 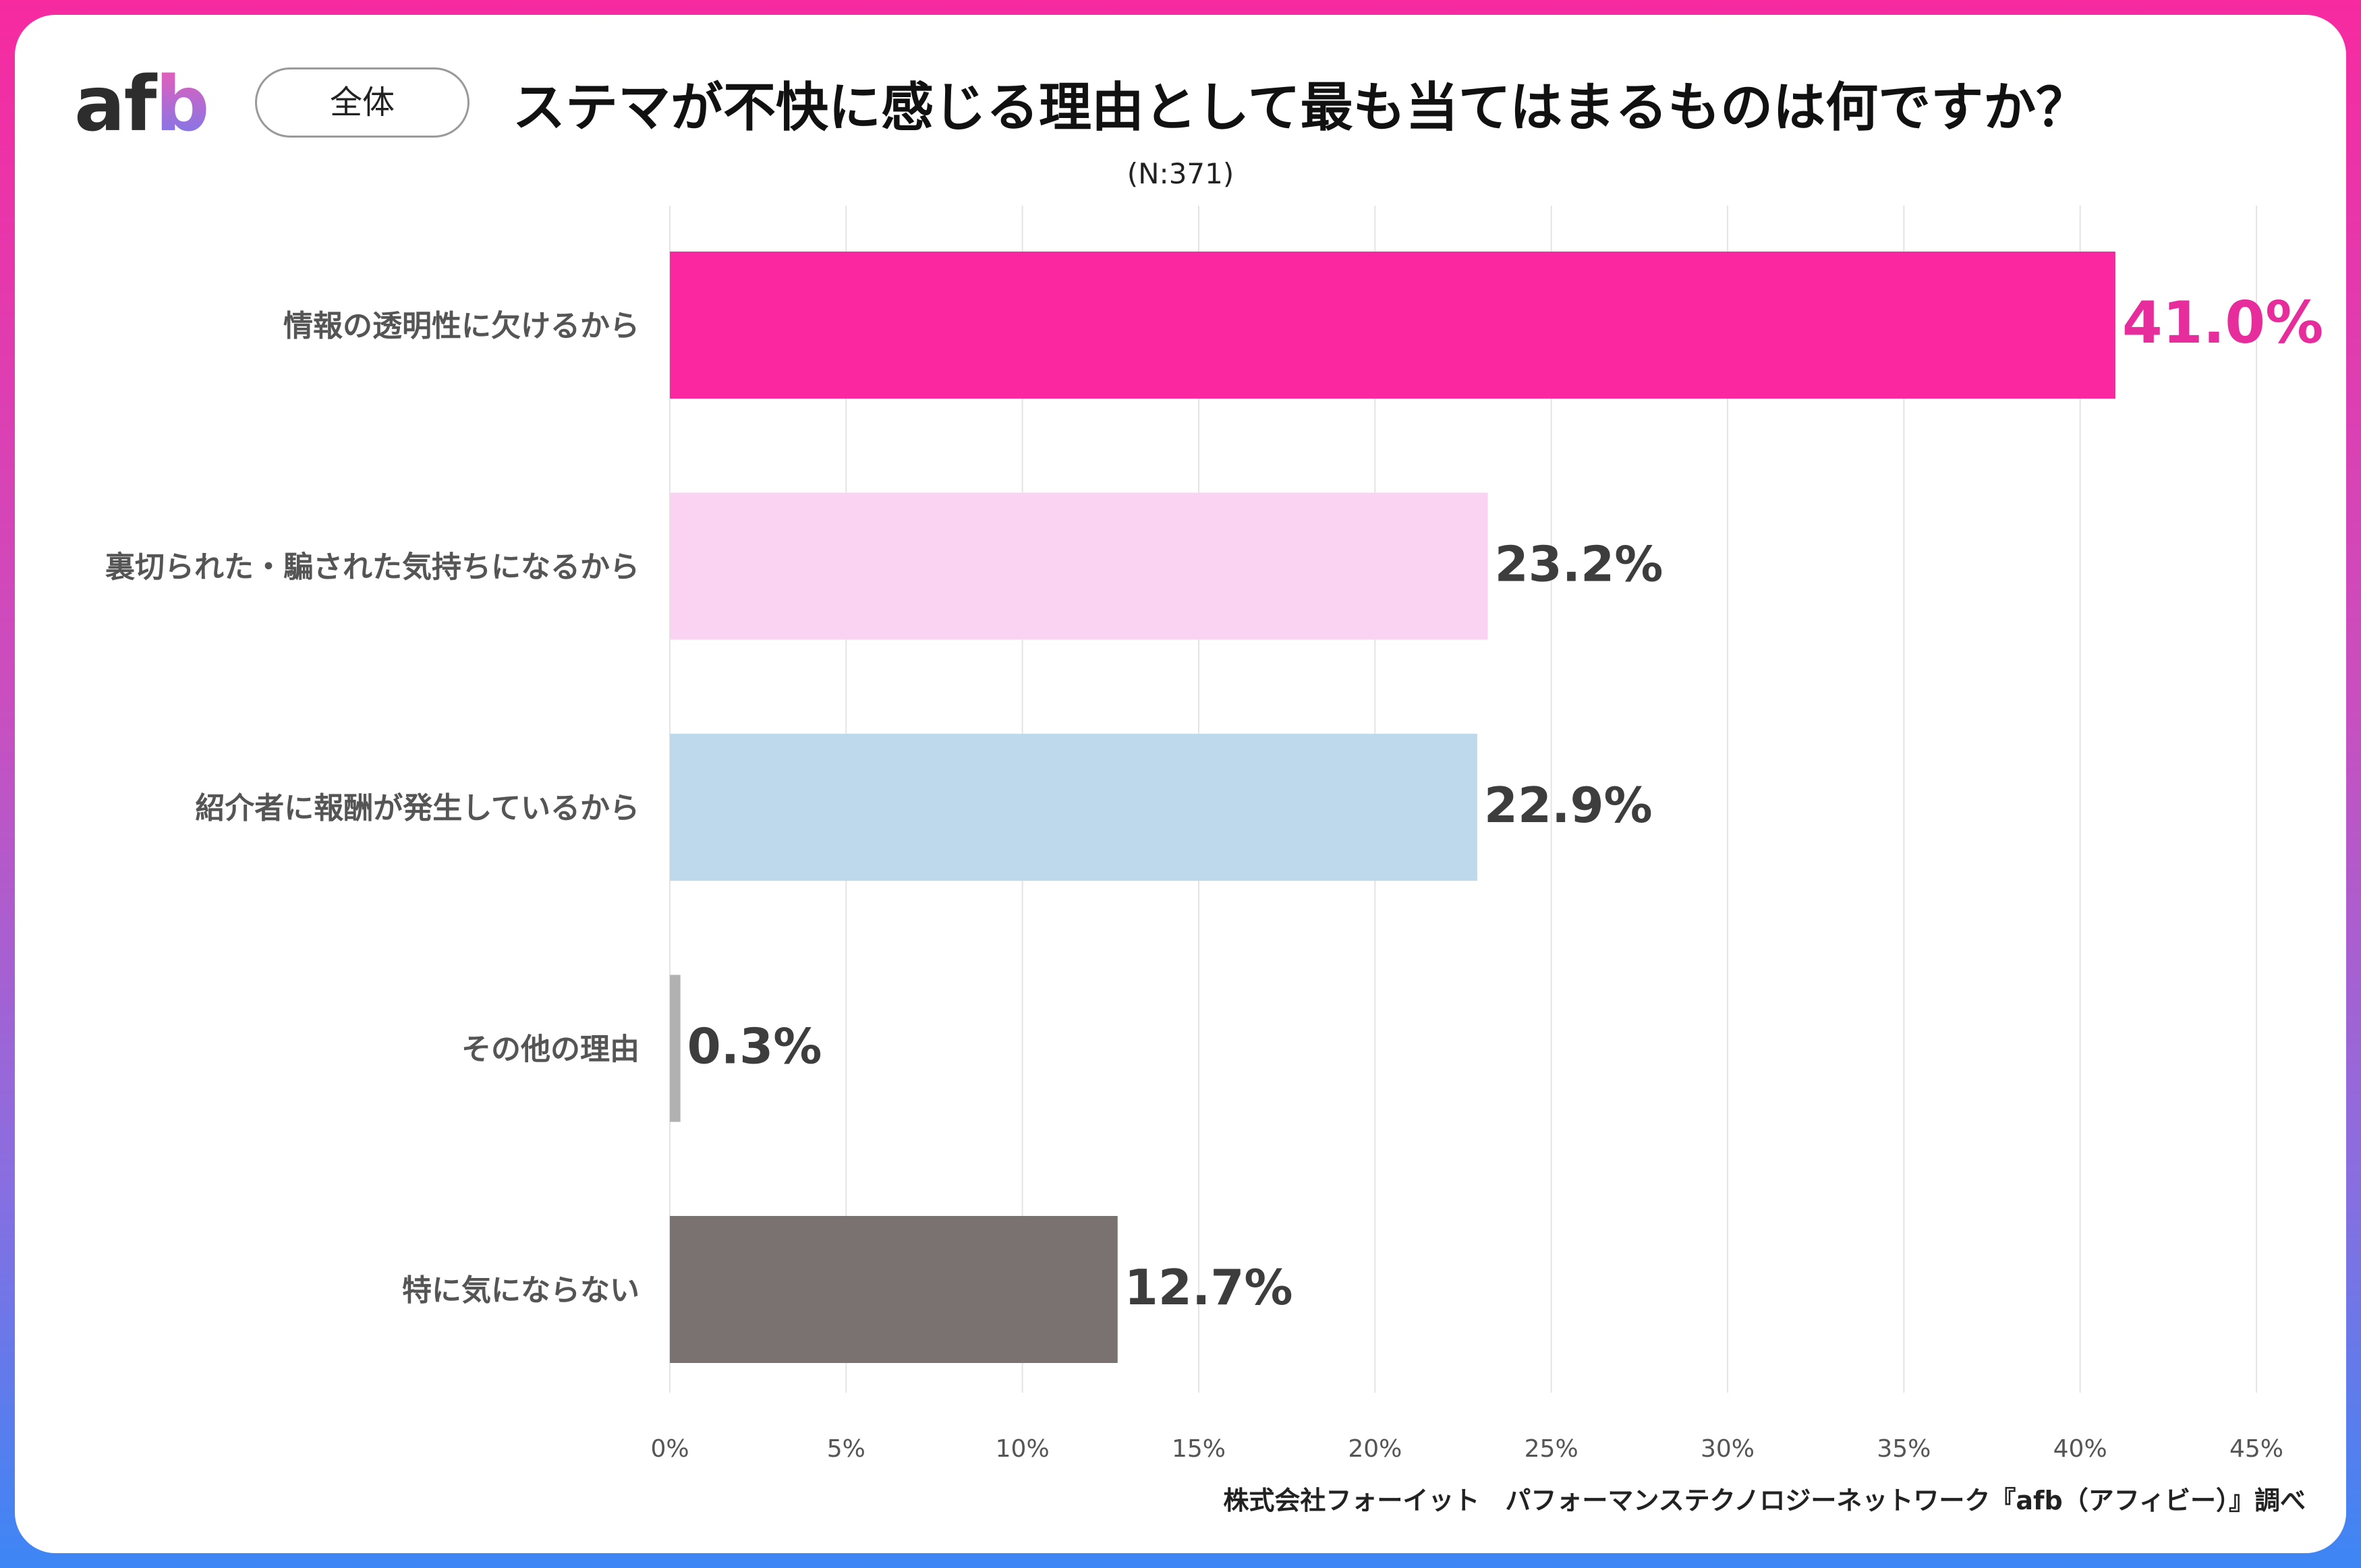 What do you see at coordinates (417, 808) in the screenshot?
I see `category-label: 紹介者に報酬が発生しているから` at bounding box center [417, 808].